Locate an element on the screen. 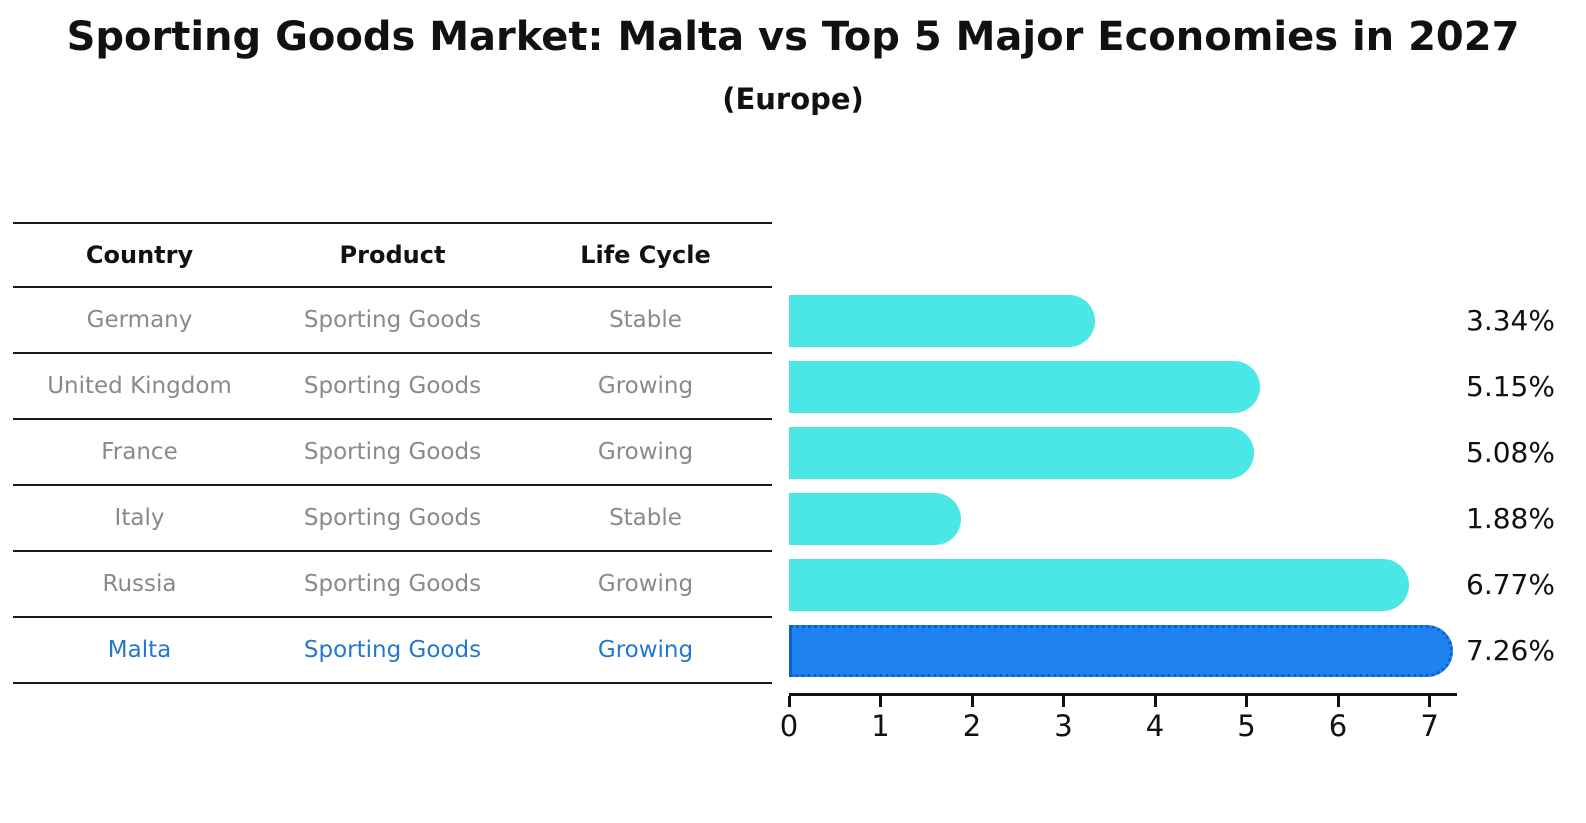 This screenshot has width=1586, height=823. bar-value-label: 5.08% is located at coordinates (1510, 452).